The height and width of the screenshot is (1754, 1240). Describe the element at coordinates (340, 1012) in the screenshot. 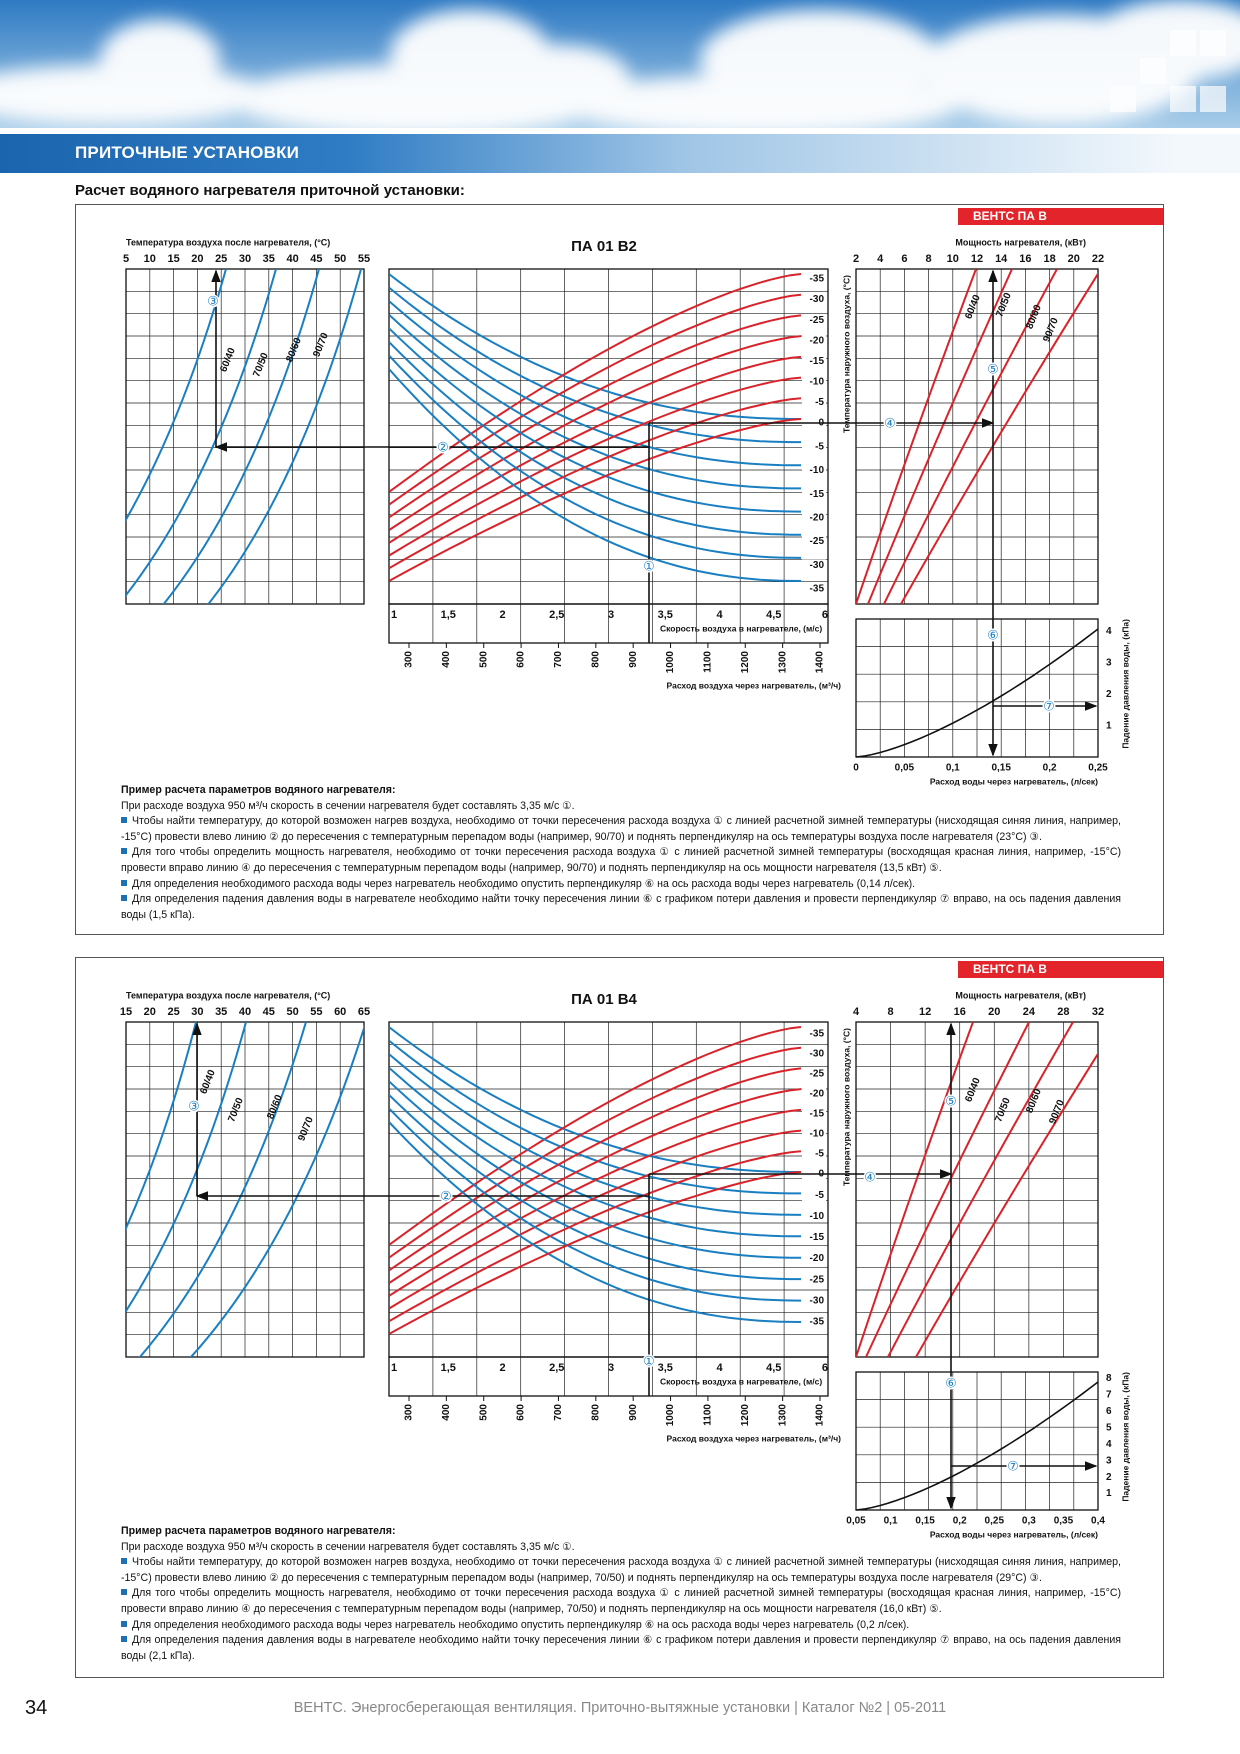

I see `tick-label: 60` at that location.